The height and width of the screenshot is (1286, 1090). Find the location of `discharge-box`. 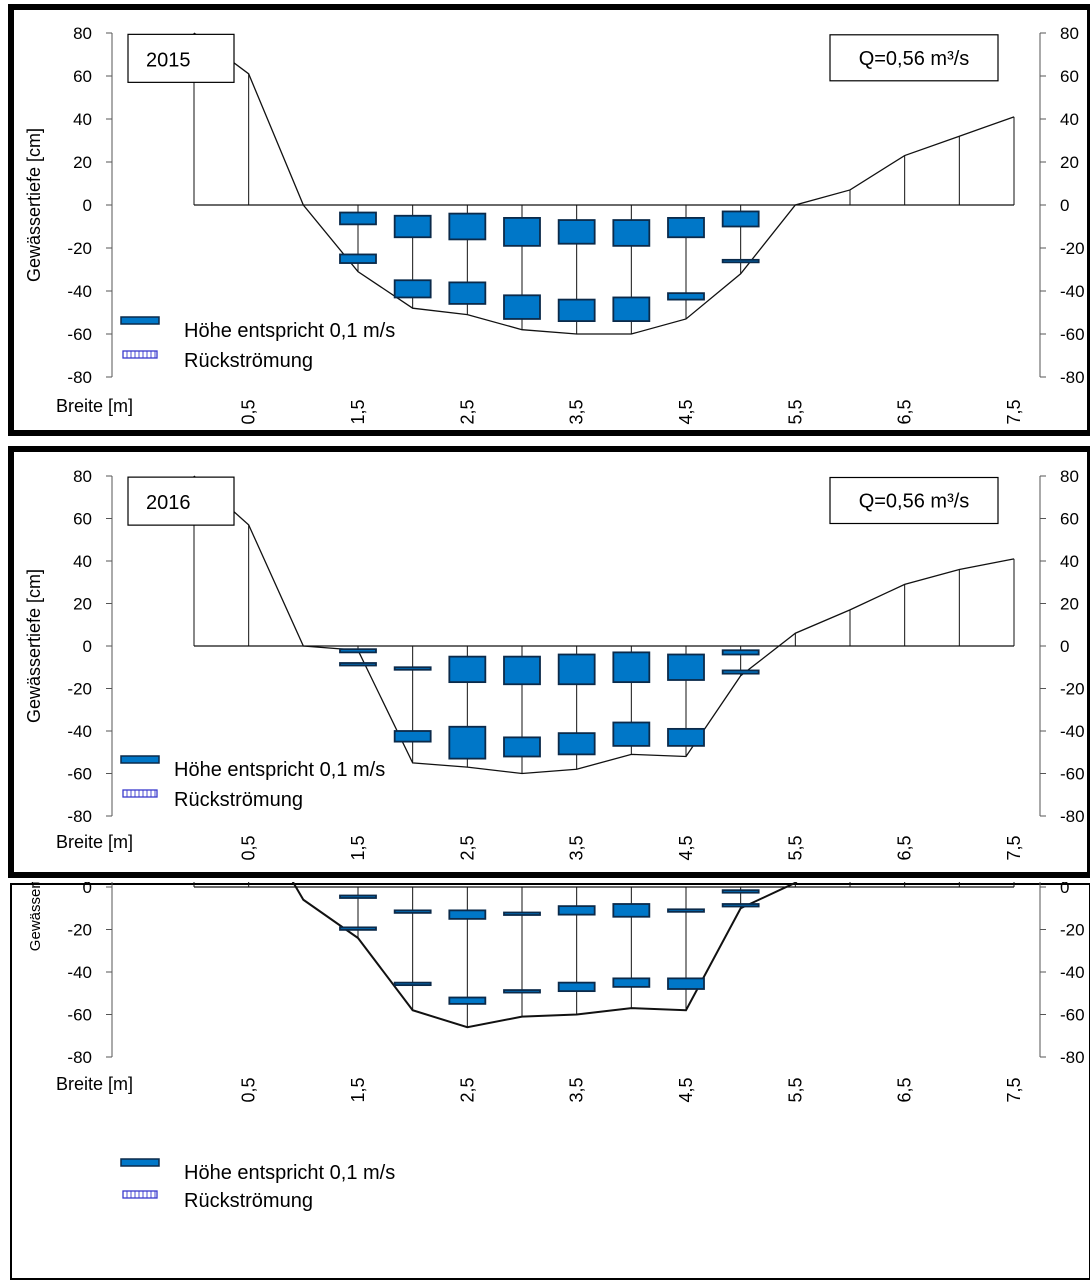

discharge-box is located at coordinates (914, 500).